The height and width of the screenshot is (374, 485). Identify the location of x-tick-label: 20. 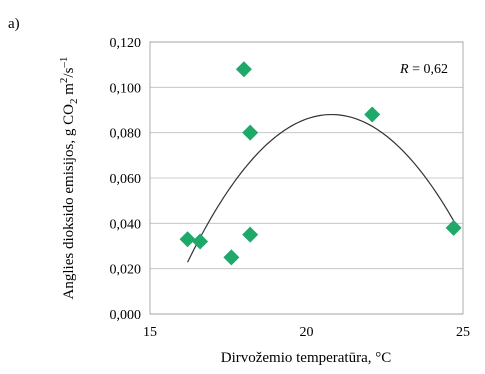
(307, 332).